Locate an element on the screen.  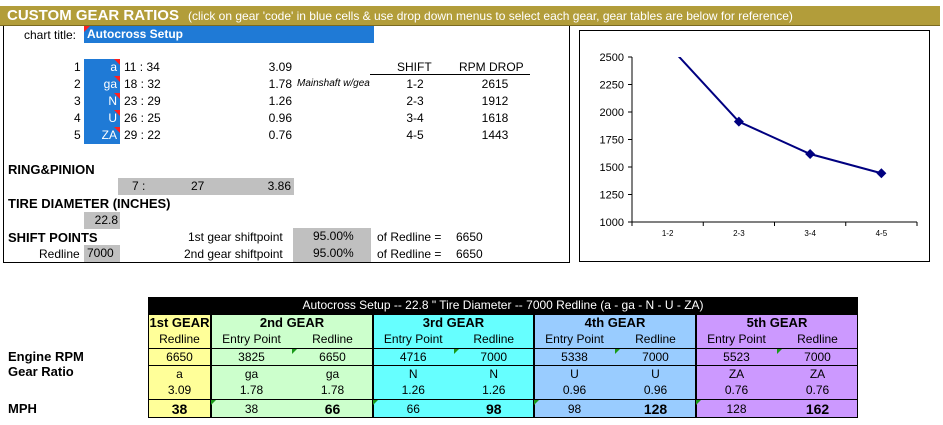
chart-title-label: chart title: is located at coordinates (50, 35).